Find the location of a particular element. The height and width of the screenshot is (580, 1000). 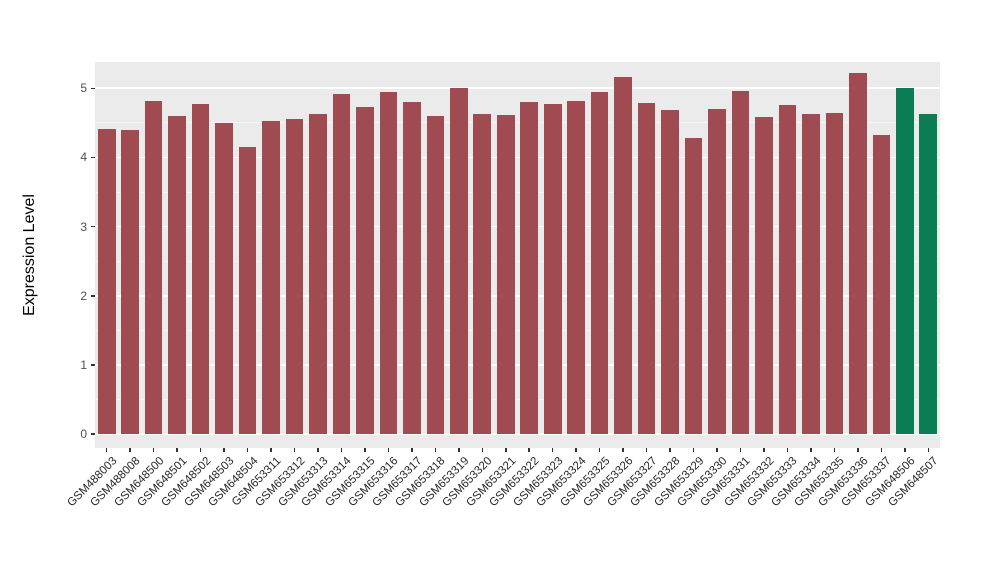

y-axis-title: Expression Level is located at coordinates (29, 255).